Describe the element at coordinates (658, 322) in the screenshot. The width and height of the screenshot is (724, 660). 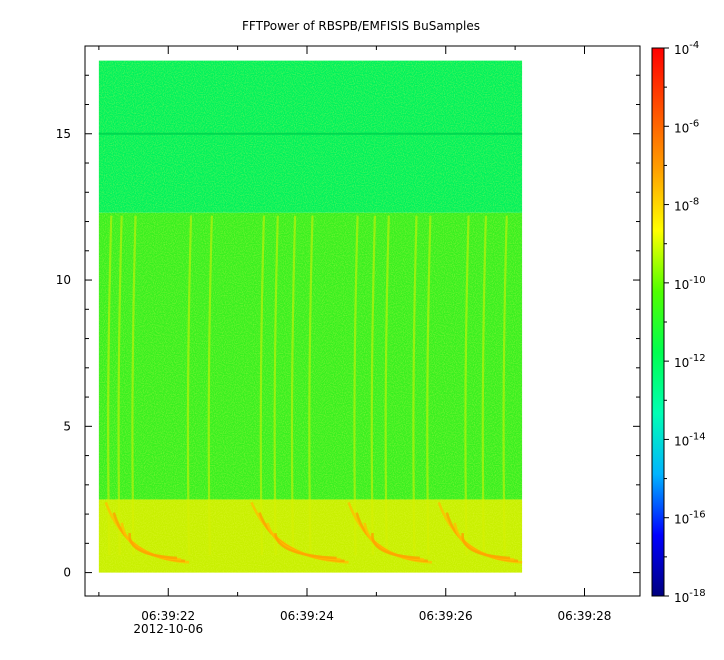
I see `colorbar-gradient` at that location.